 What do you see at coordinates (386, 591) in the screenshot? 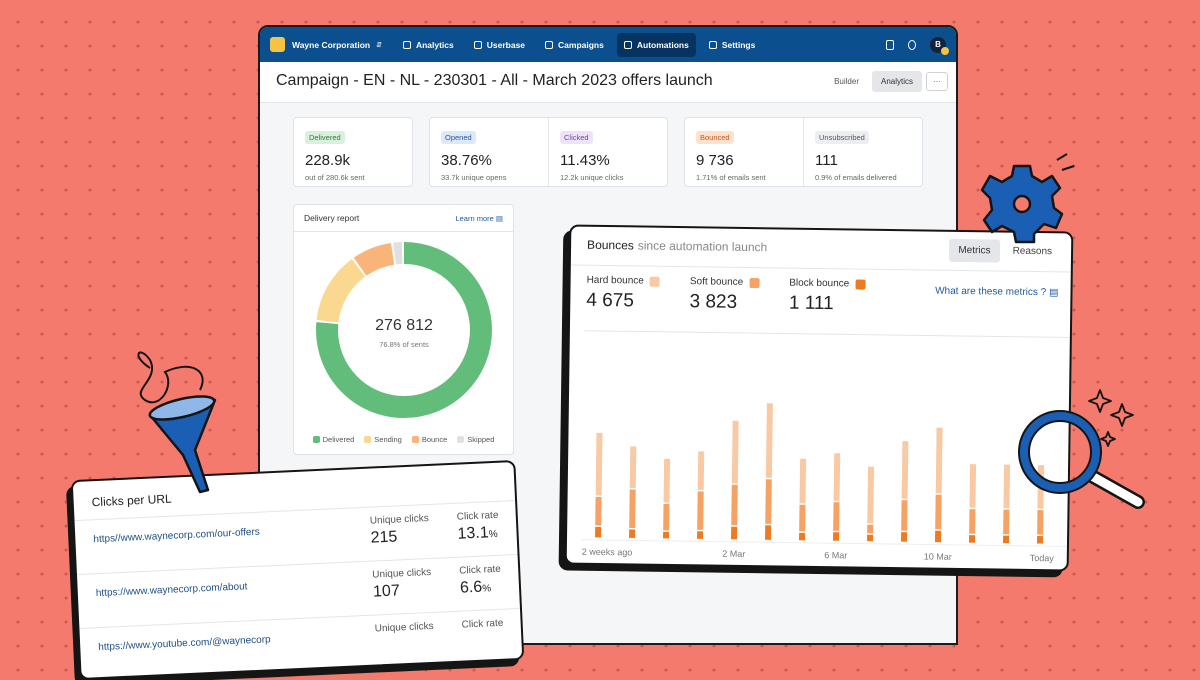
I see `clicks-value: 107` at bounding box center [386, 591].